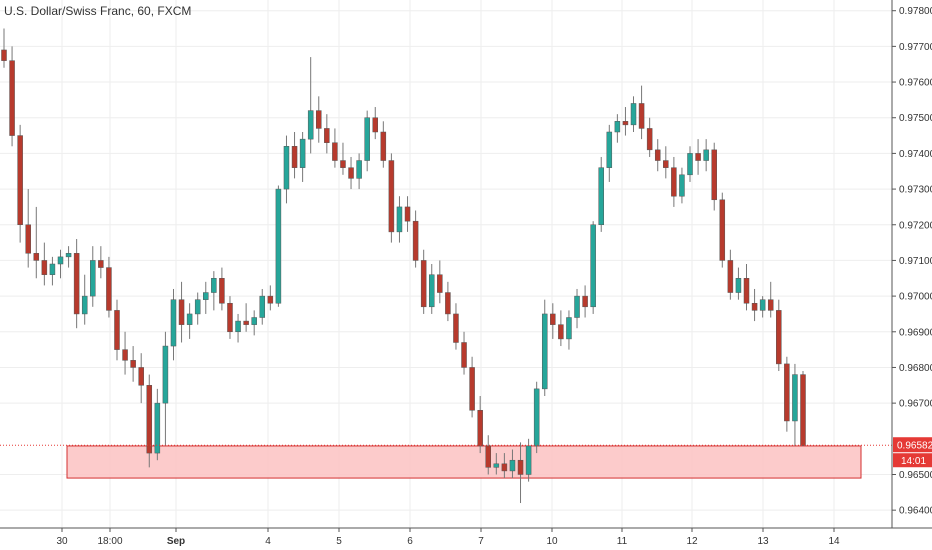  What do you see at coordinates (915, 332) in the screenshot?
I see `y-tick-label: 0.96900` at bounding box center [915, 332].